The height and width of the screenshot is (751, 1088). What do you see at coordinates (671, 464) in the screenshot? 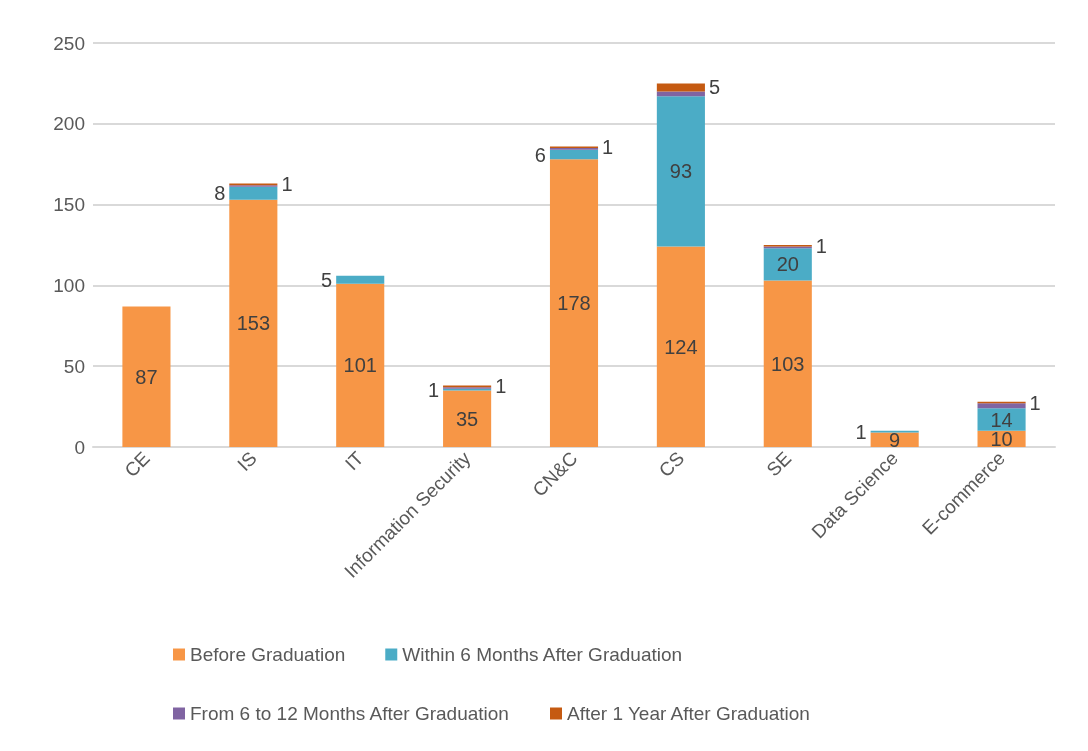
I see `x-tick-label: CS` at bounding box center [671, 464].